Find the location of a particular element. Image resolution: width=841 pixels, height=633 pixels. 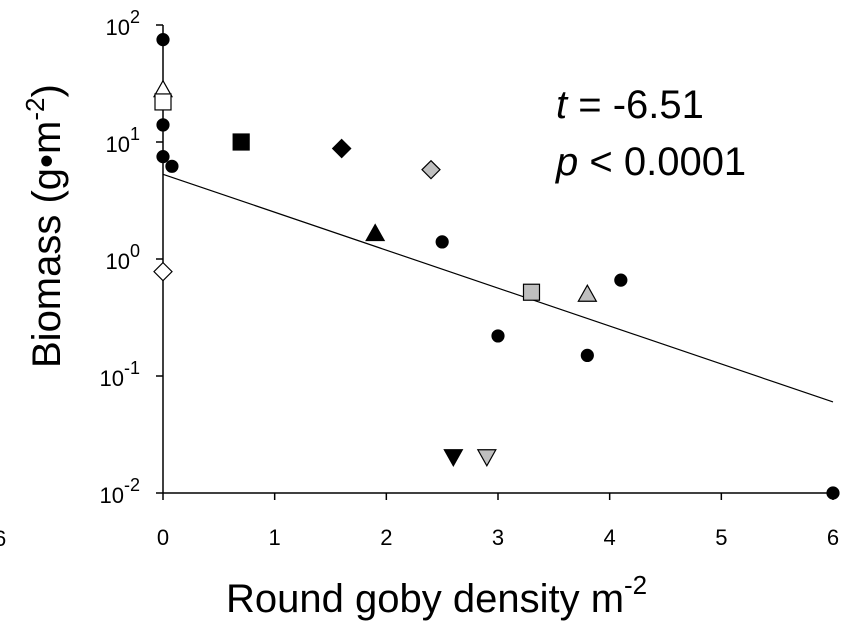

y-tick-label: 10⁻¹ is located at coordinates (120, 374).